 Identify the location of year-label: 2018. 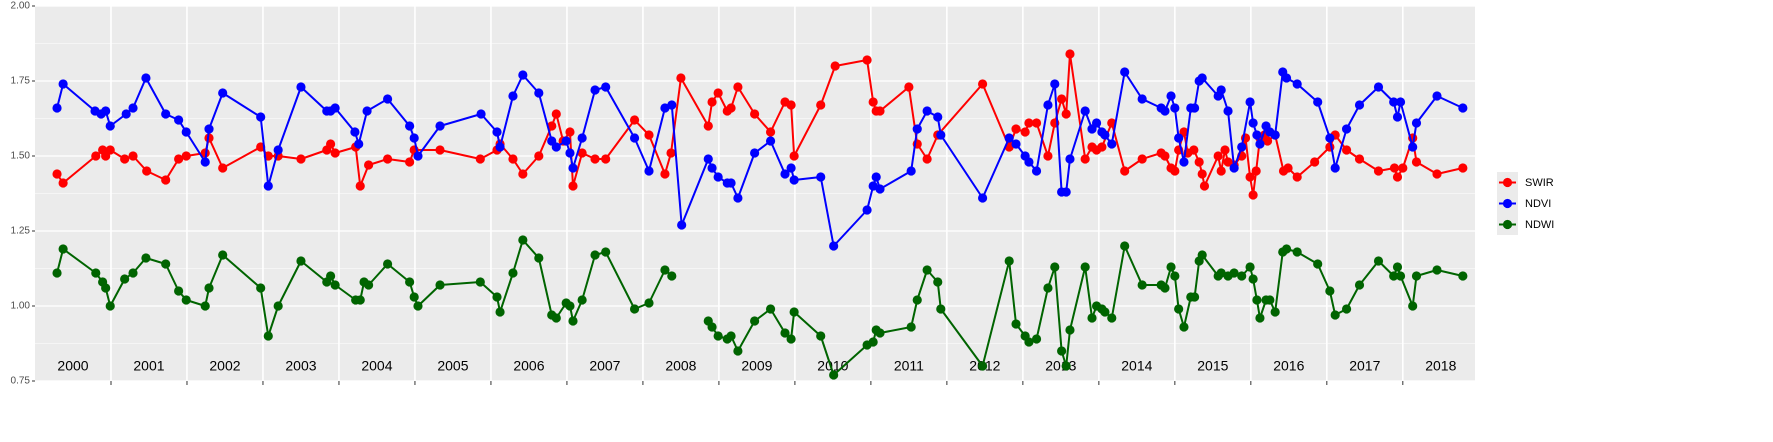
(1440, 366).